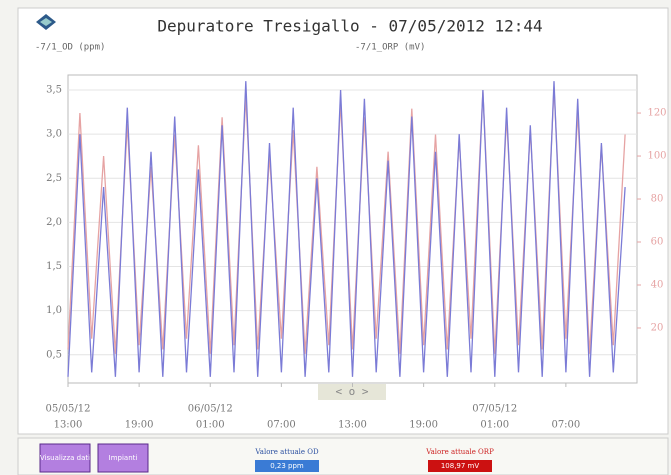 This screenshot has height=475, width=671. Describe the element at coordinates (54, 134) in the screenshot. I see `y-tick-label: 3,0` at that location.